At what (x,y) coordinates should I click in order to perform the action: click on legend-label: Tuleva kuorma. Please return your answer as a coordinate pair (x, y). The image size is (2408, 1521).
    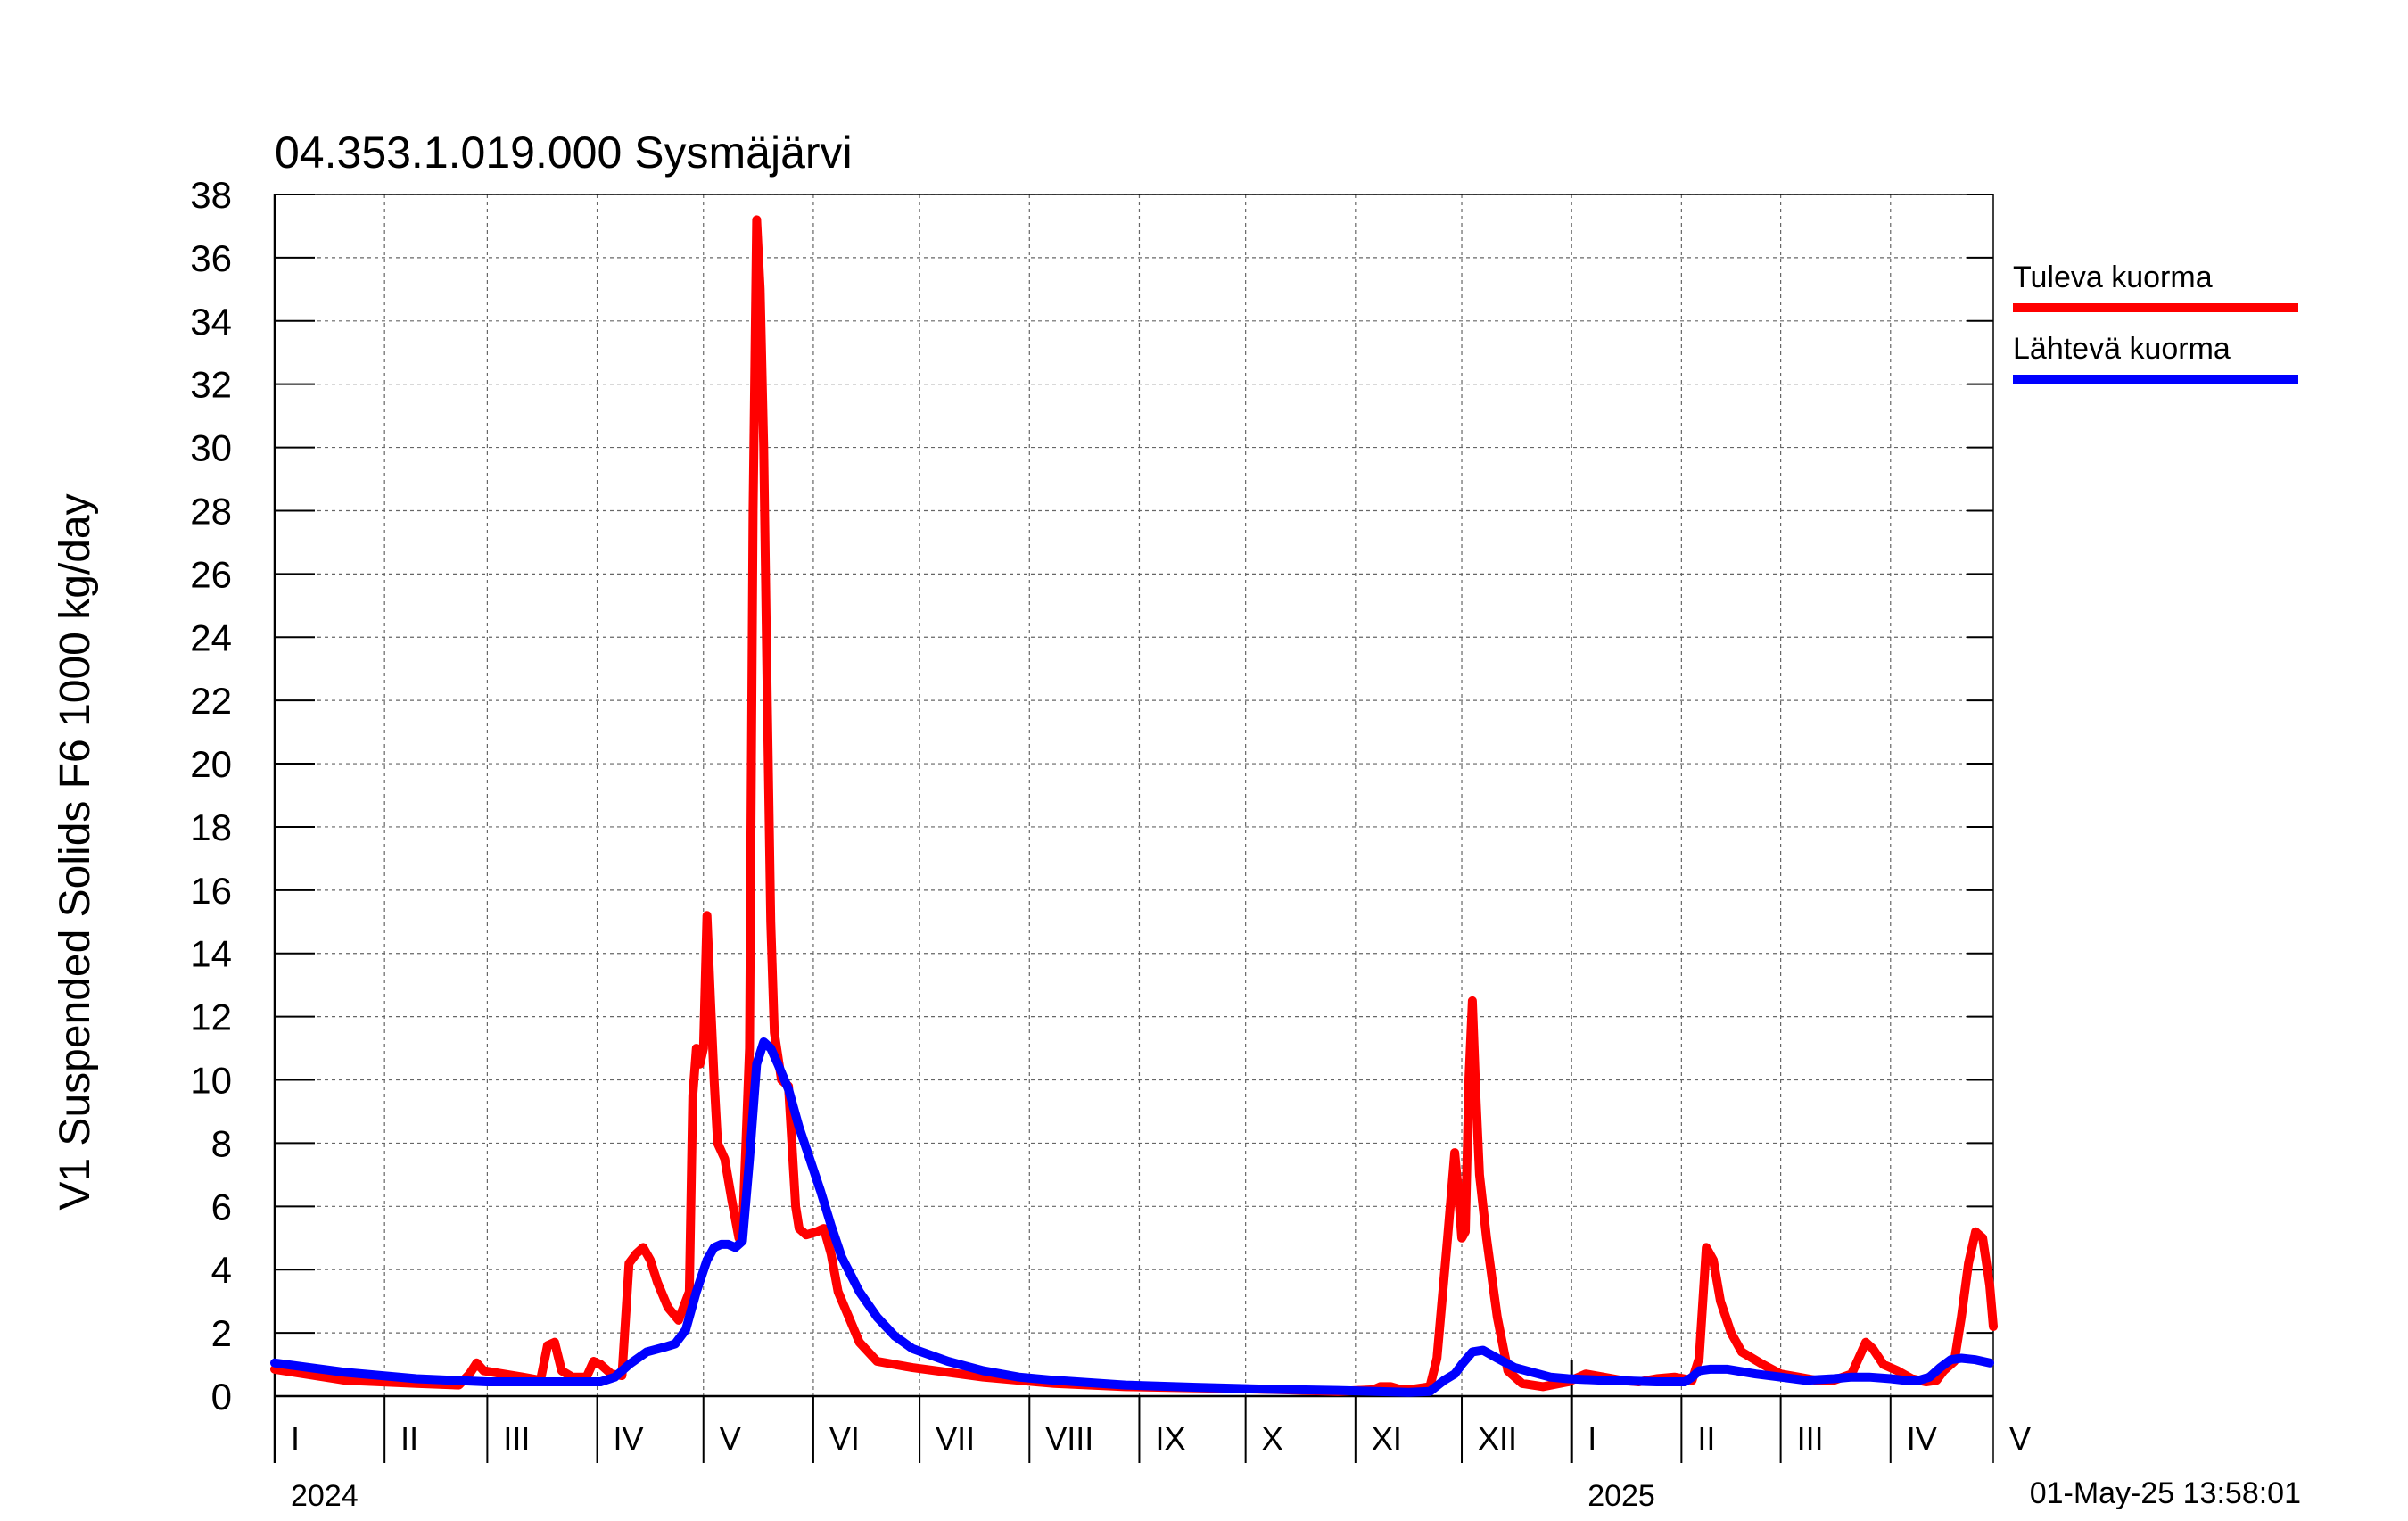
    Looking at the image, I should click on (2113, 277).